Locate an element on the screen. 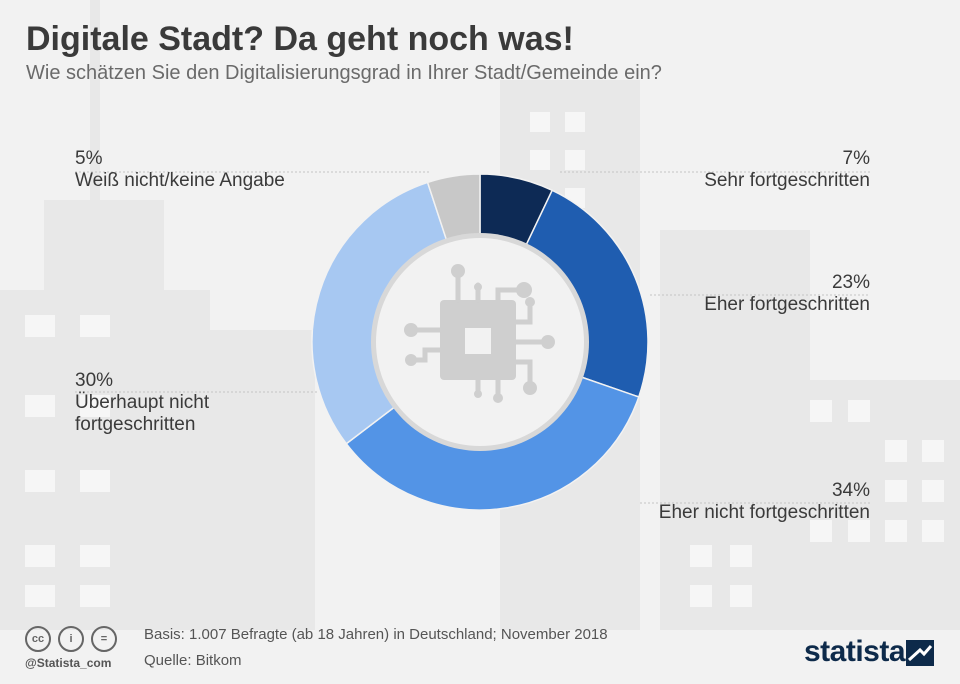 The image size is (960, 684). footer-source: Quelle: Bitkom is located at coordinates (193, 660).